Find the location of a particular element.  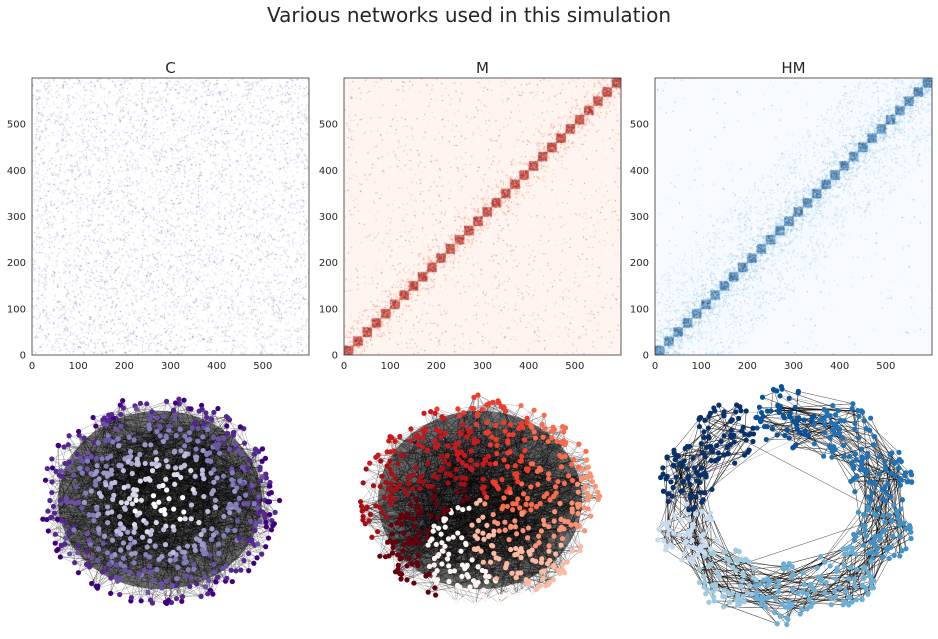

panel-title: HM is located at coordinates (793, 68).